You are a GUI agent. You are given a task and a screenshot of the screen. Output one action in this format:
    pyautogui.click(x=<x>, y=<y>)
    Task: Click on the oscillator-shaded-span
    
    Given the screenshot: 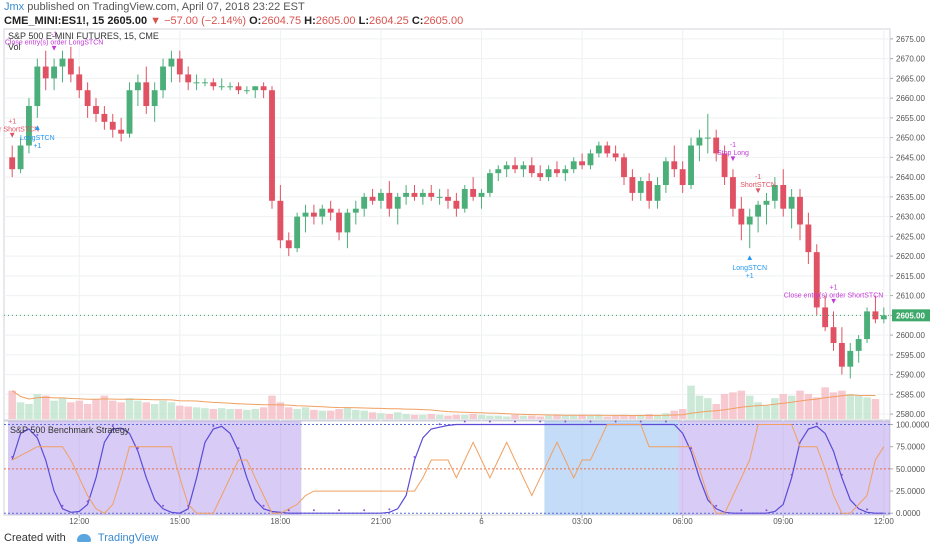 What is the action you would take?
    pyautogui.click(x=259, y=468)
    